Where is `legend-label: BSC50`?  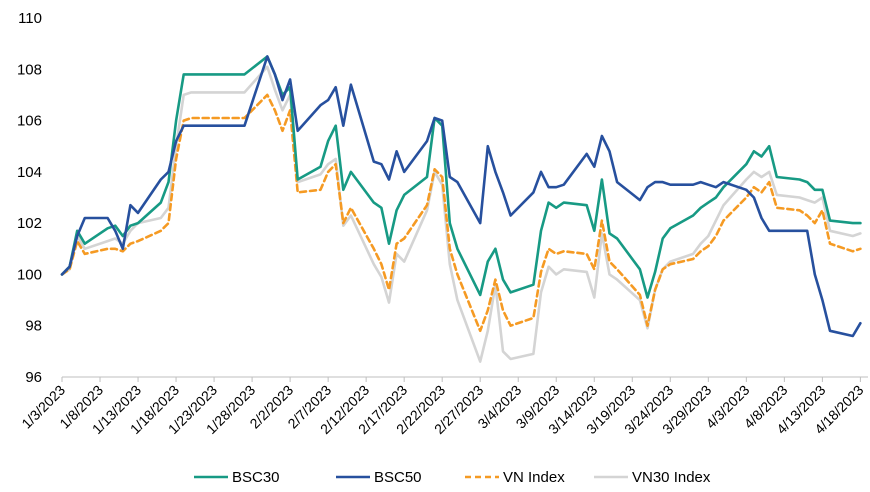
legend-label: BSC50 is located at coordinates (398, 477).